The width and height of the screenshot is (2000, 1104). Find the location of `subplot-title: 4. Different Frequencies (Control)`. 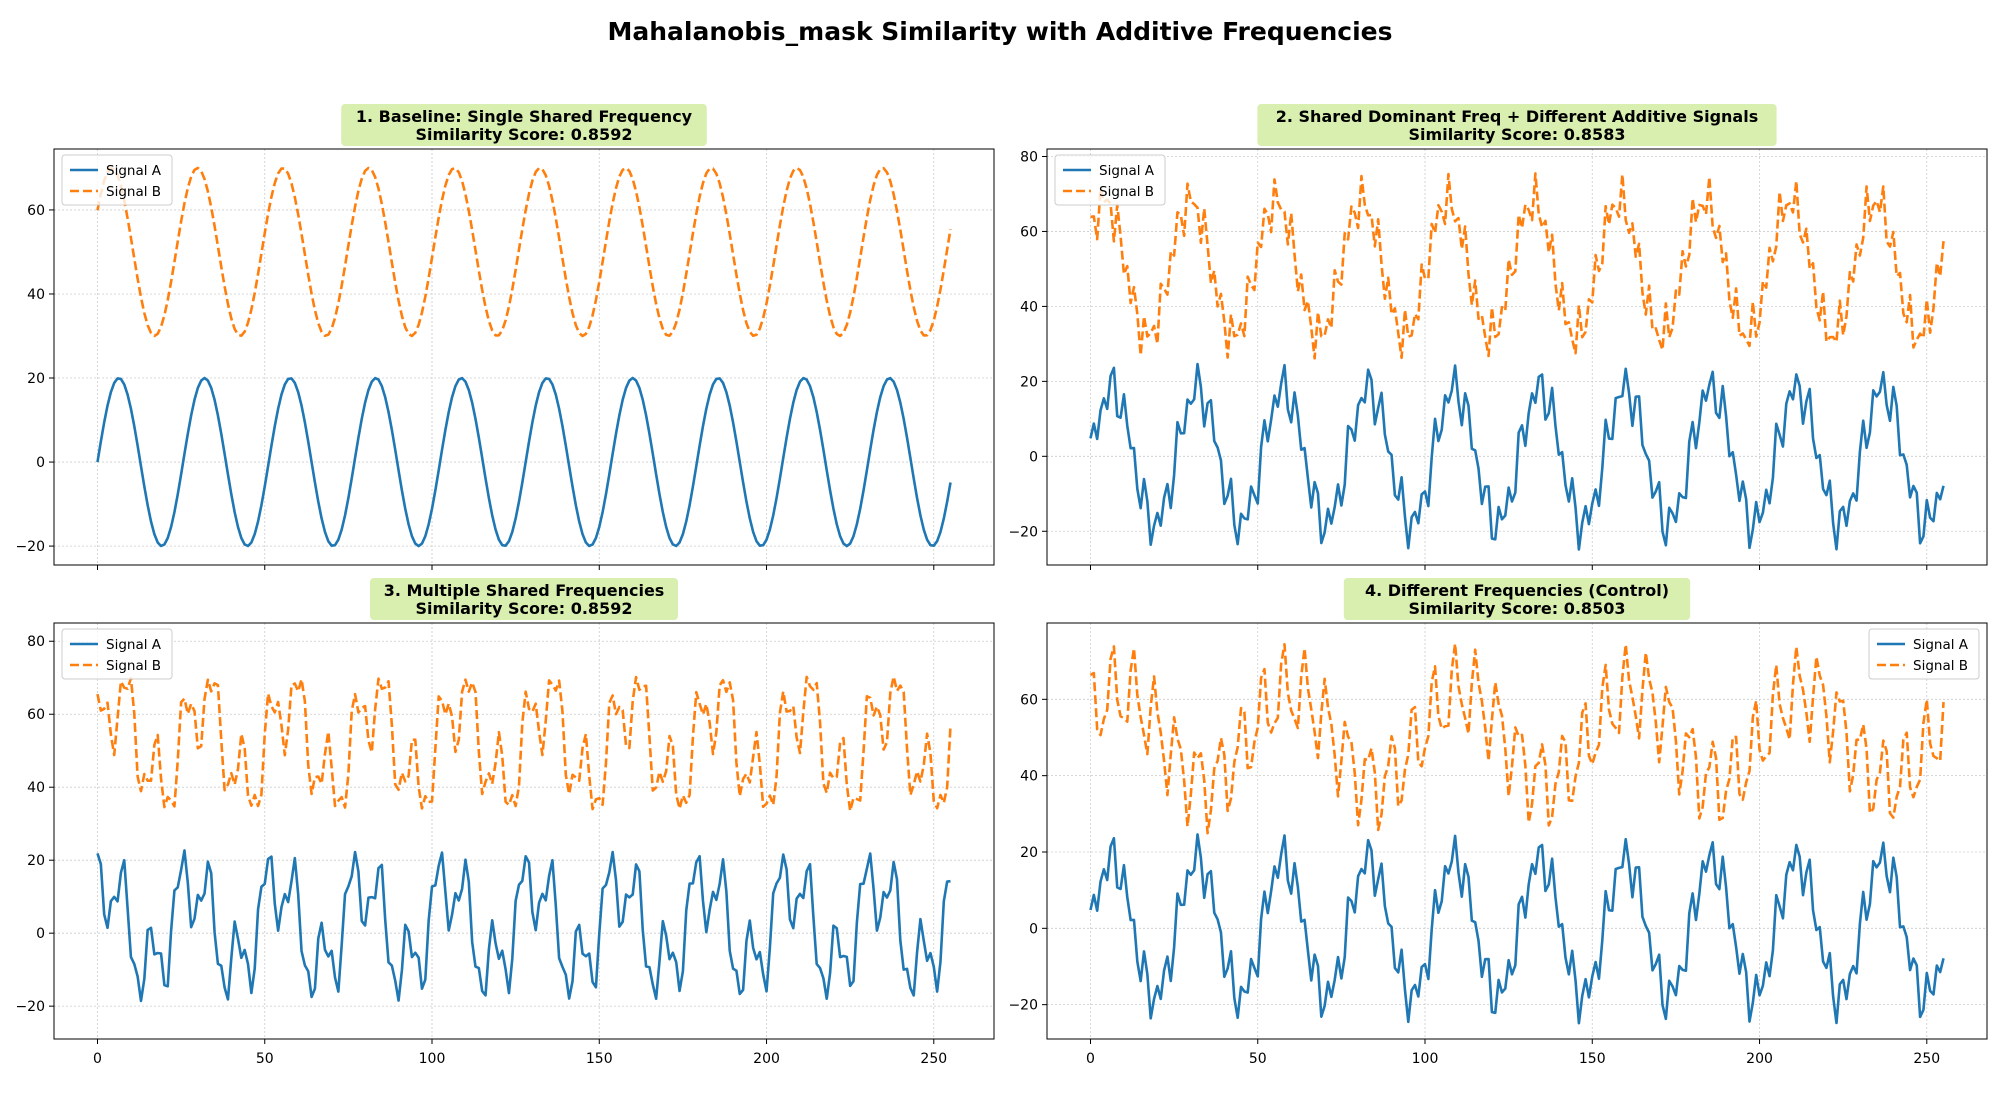

subplot-title: 4. Different Frequencies (Control) is located at coordinates (1517, 590).